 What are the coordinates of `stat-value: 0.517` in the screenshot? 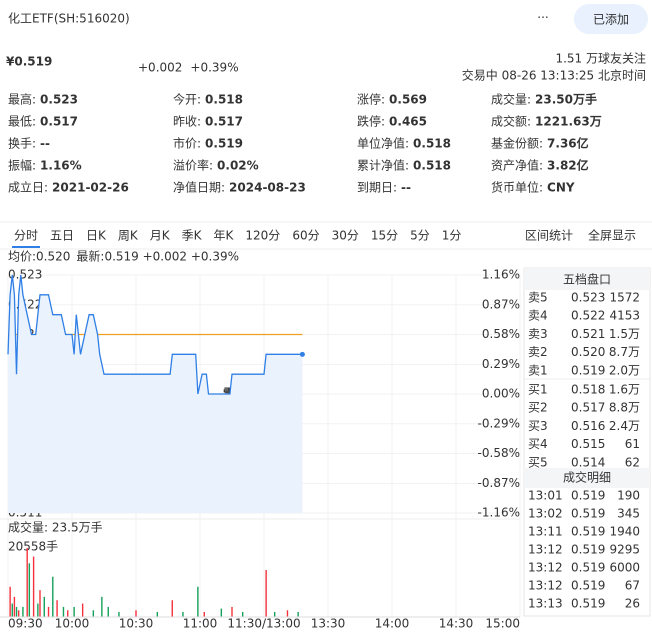 It's located at (224, 122).